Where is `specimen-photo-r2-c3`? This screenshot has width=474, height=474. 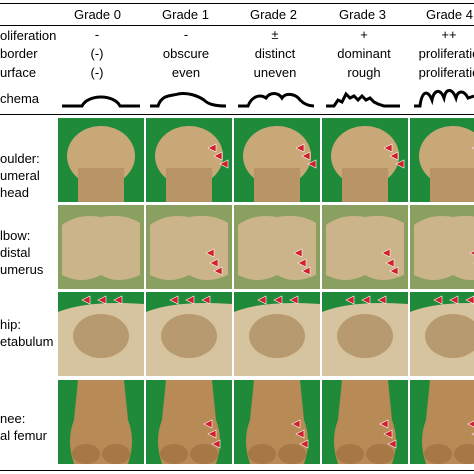 specimen-photo-r2-c3 is located at coordinates (365, 334).